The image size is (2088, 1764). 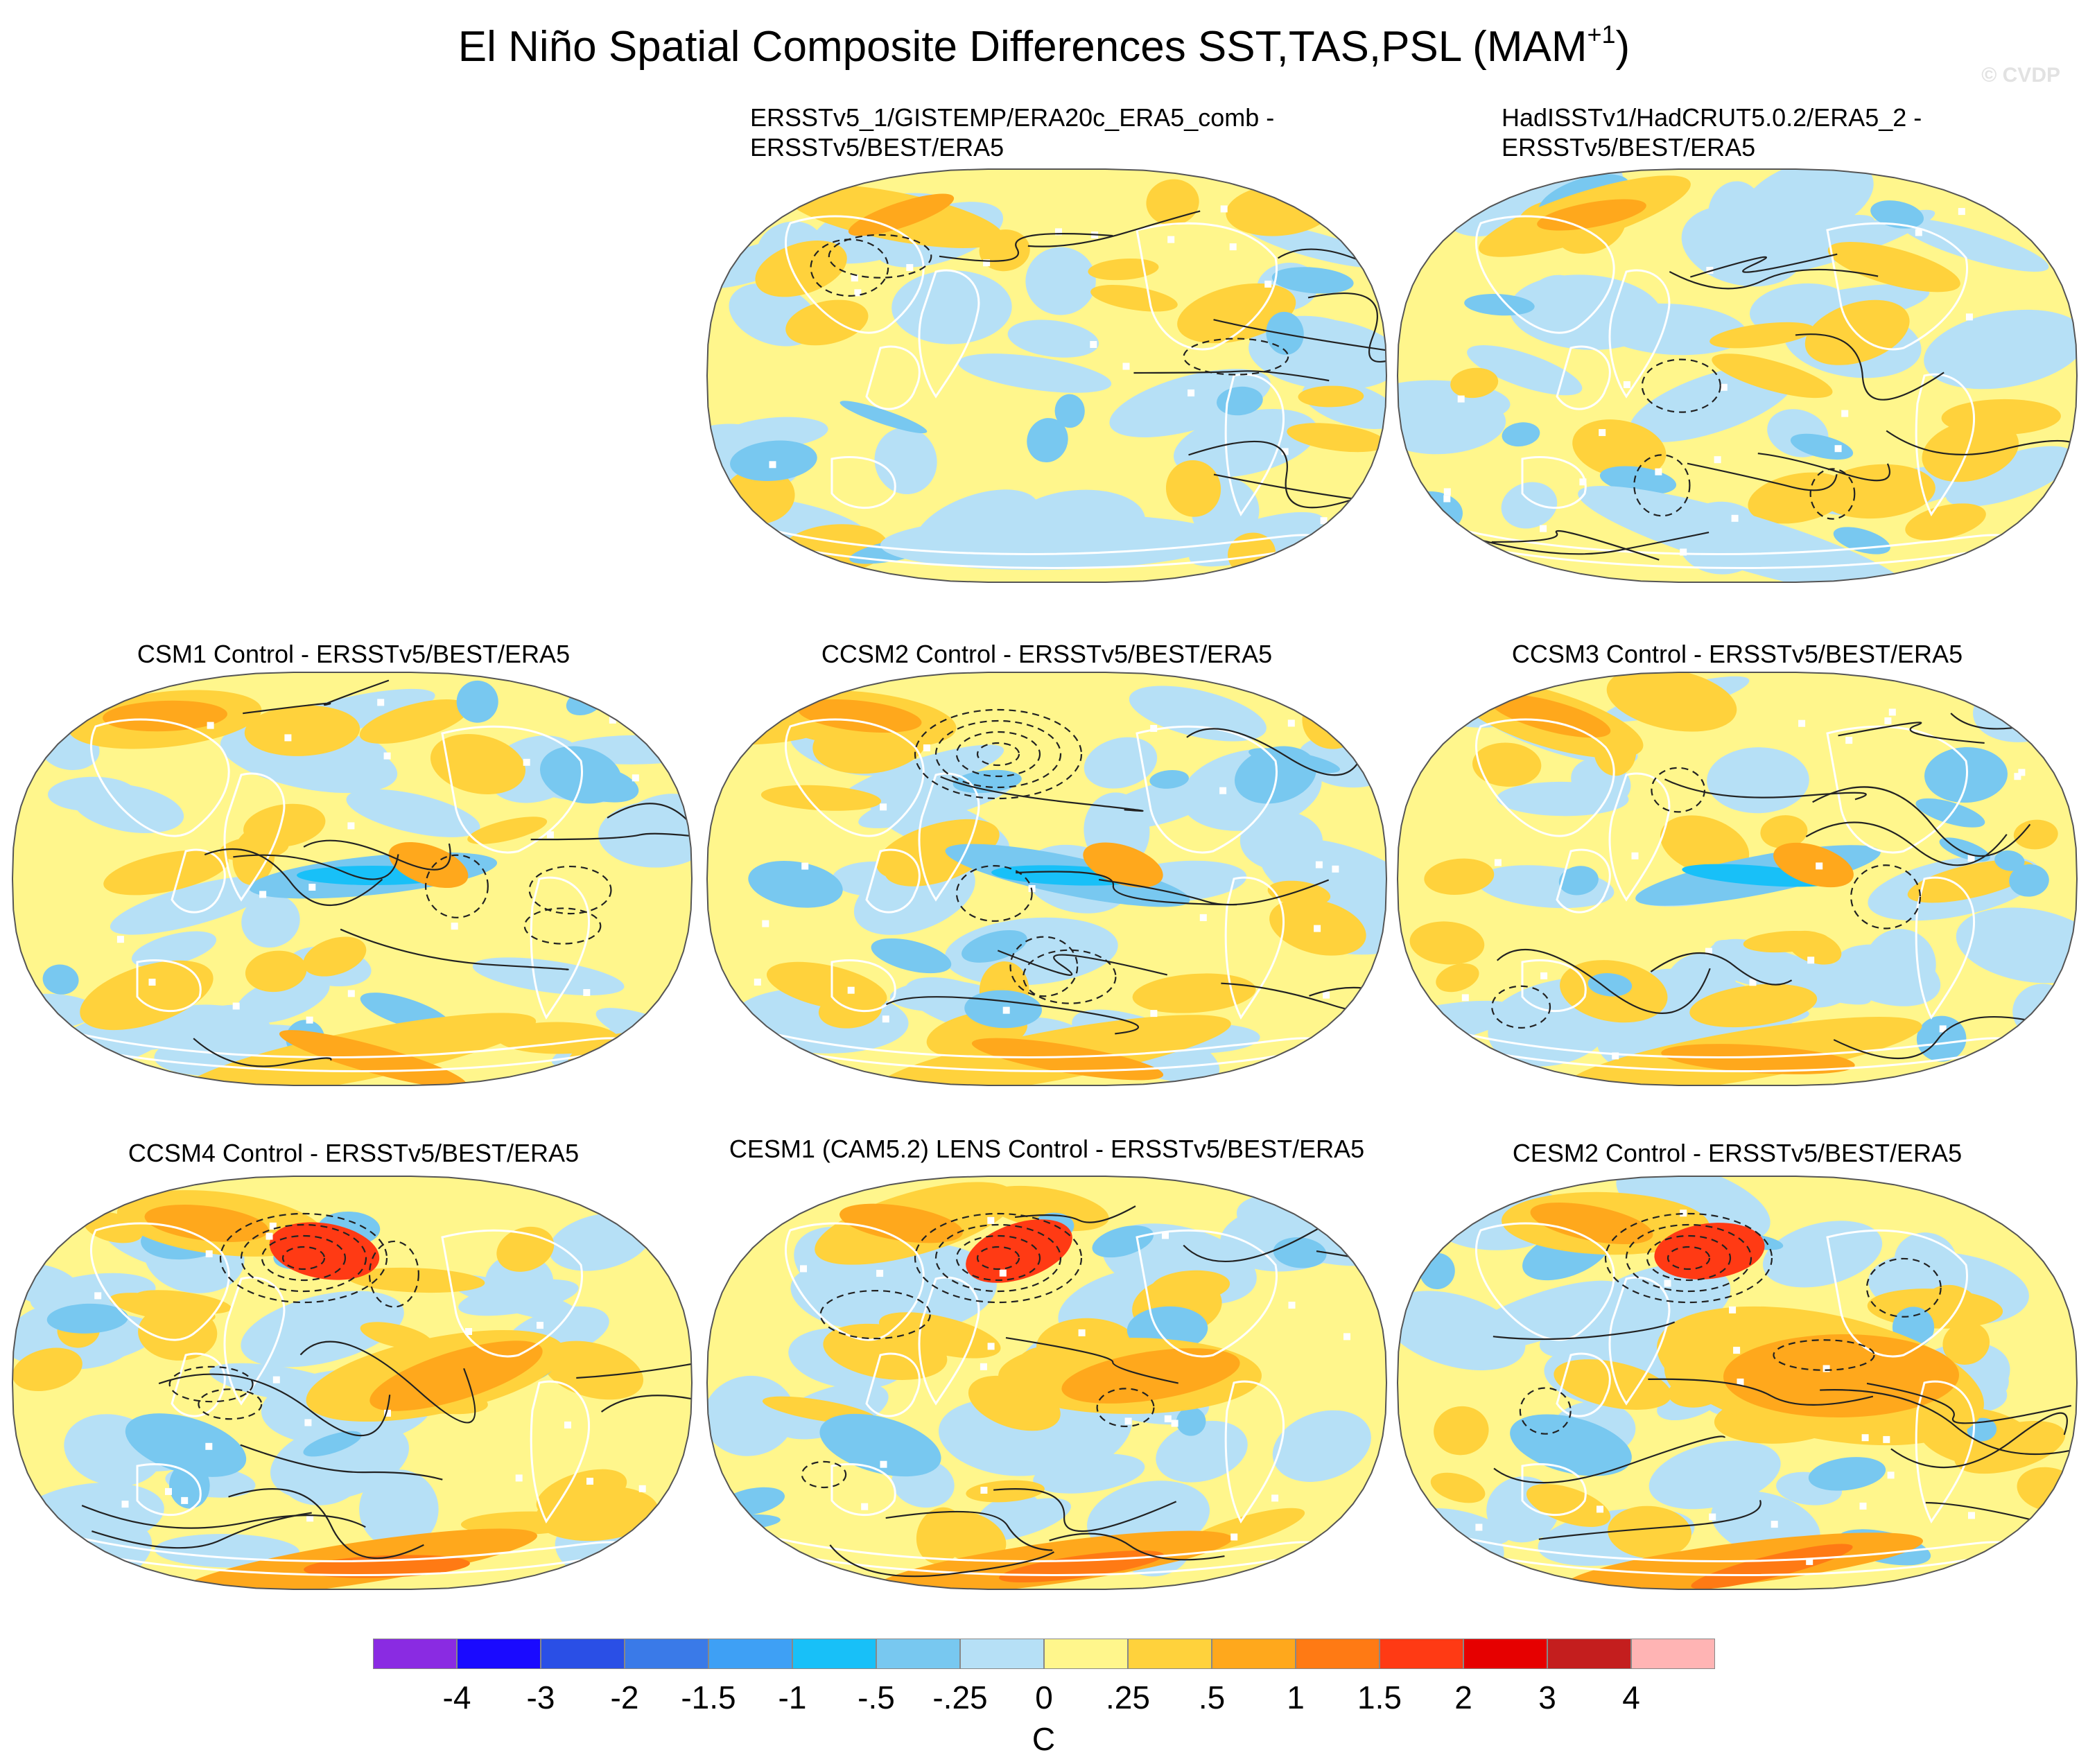 I want to click on arctic-warm-core, so click(x=1550, y=716).